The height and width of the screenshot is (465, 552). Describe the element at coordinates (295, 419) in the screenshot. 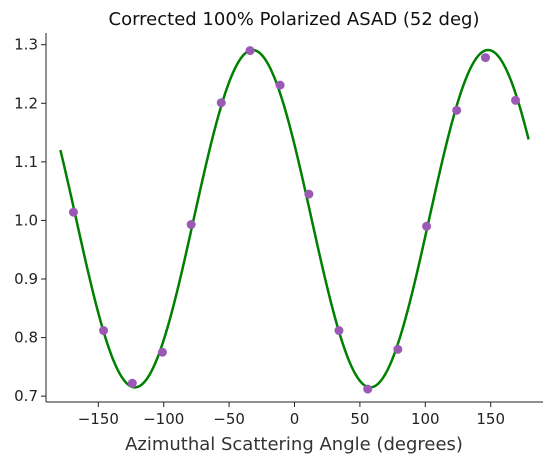

I see `x-tick-label: 0` at that location.